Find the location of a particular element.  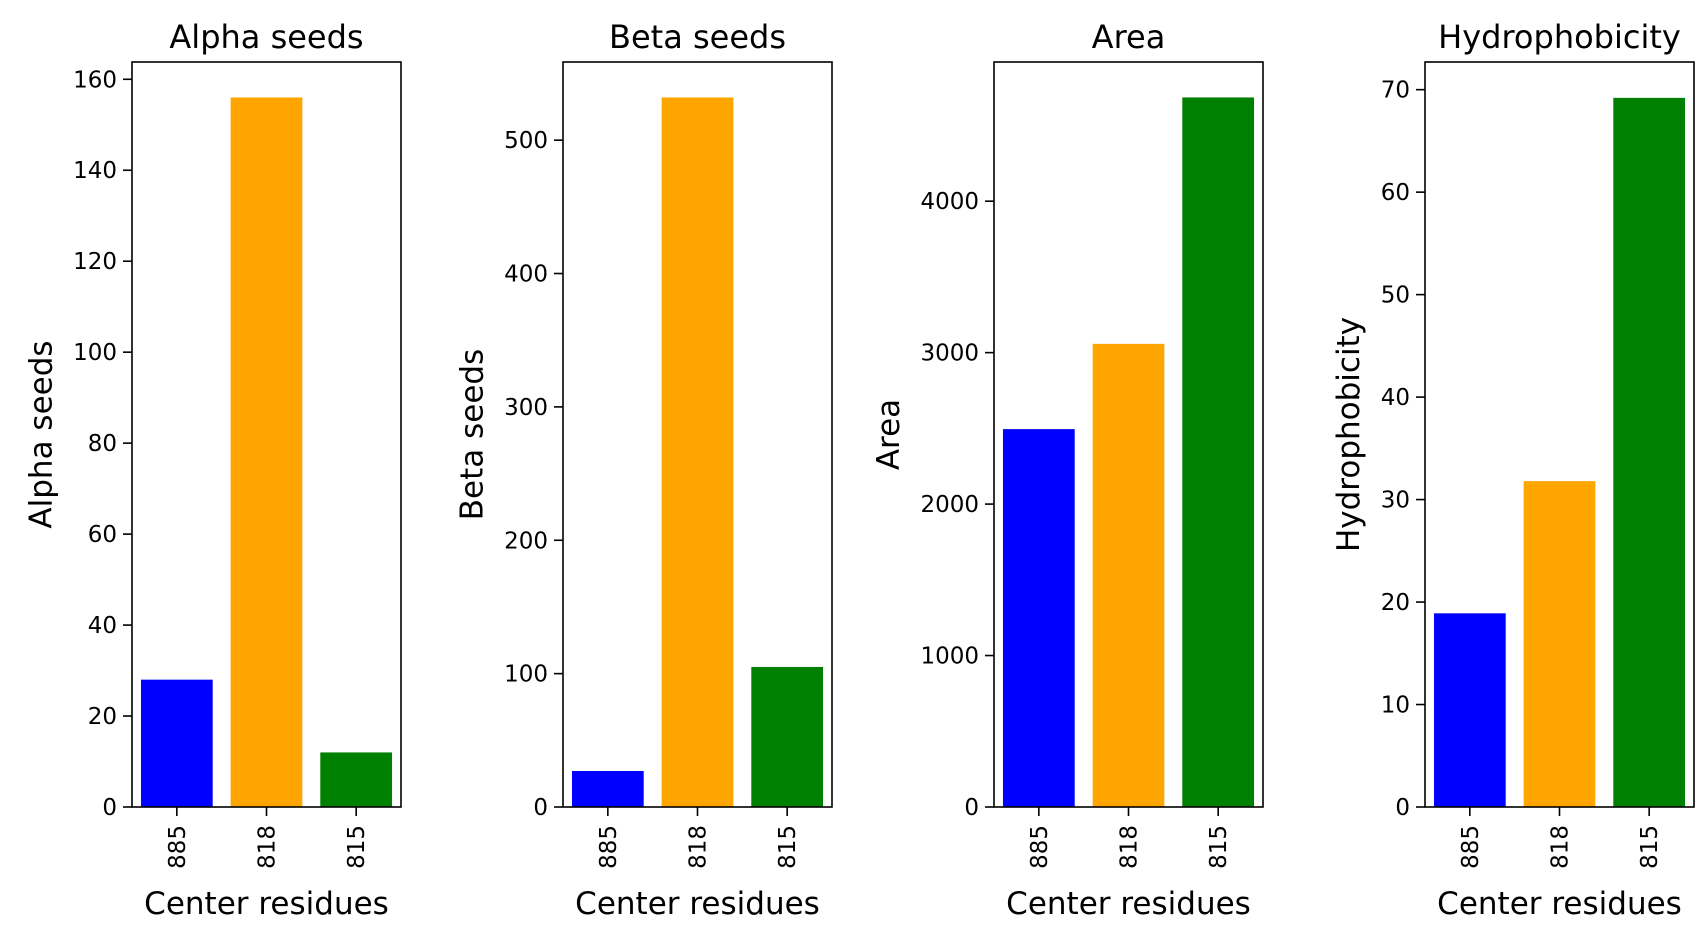

y-tick-label: 50 is located at coordinates (1395, 296).